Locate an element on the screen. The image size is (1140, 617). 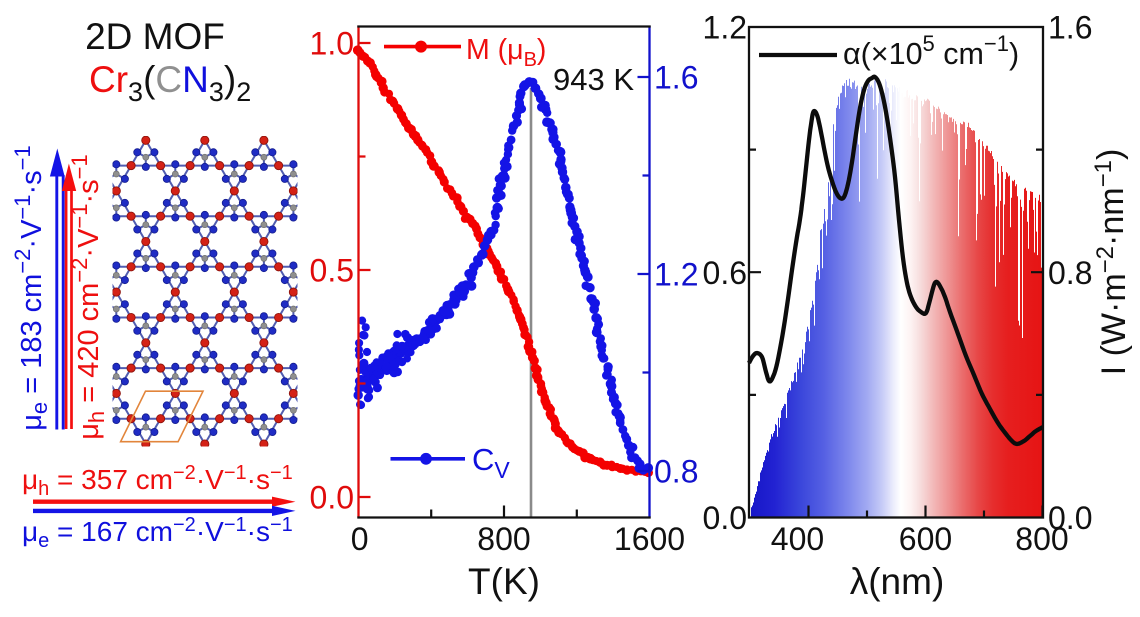
svg-text: Cr3(CN3)2 is located at coordinates (170, 83).